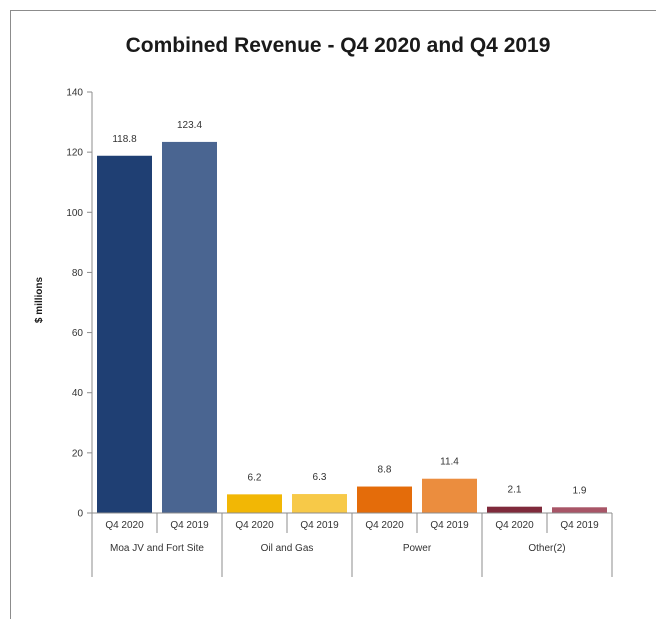  Describe the element at coordinates (157, 548) in the screenshot. I see `category-label: Moa JV and Fort Site` at that location.